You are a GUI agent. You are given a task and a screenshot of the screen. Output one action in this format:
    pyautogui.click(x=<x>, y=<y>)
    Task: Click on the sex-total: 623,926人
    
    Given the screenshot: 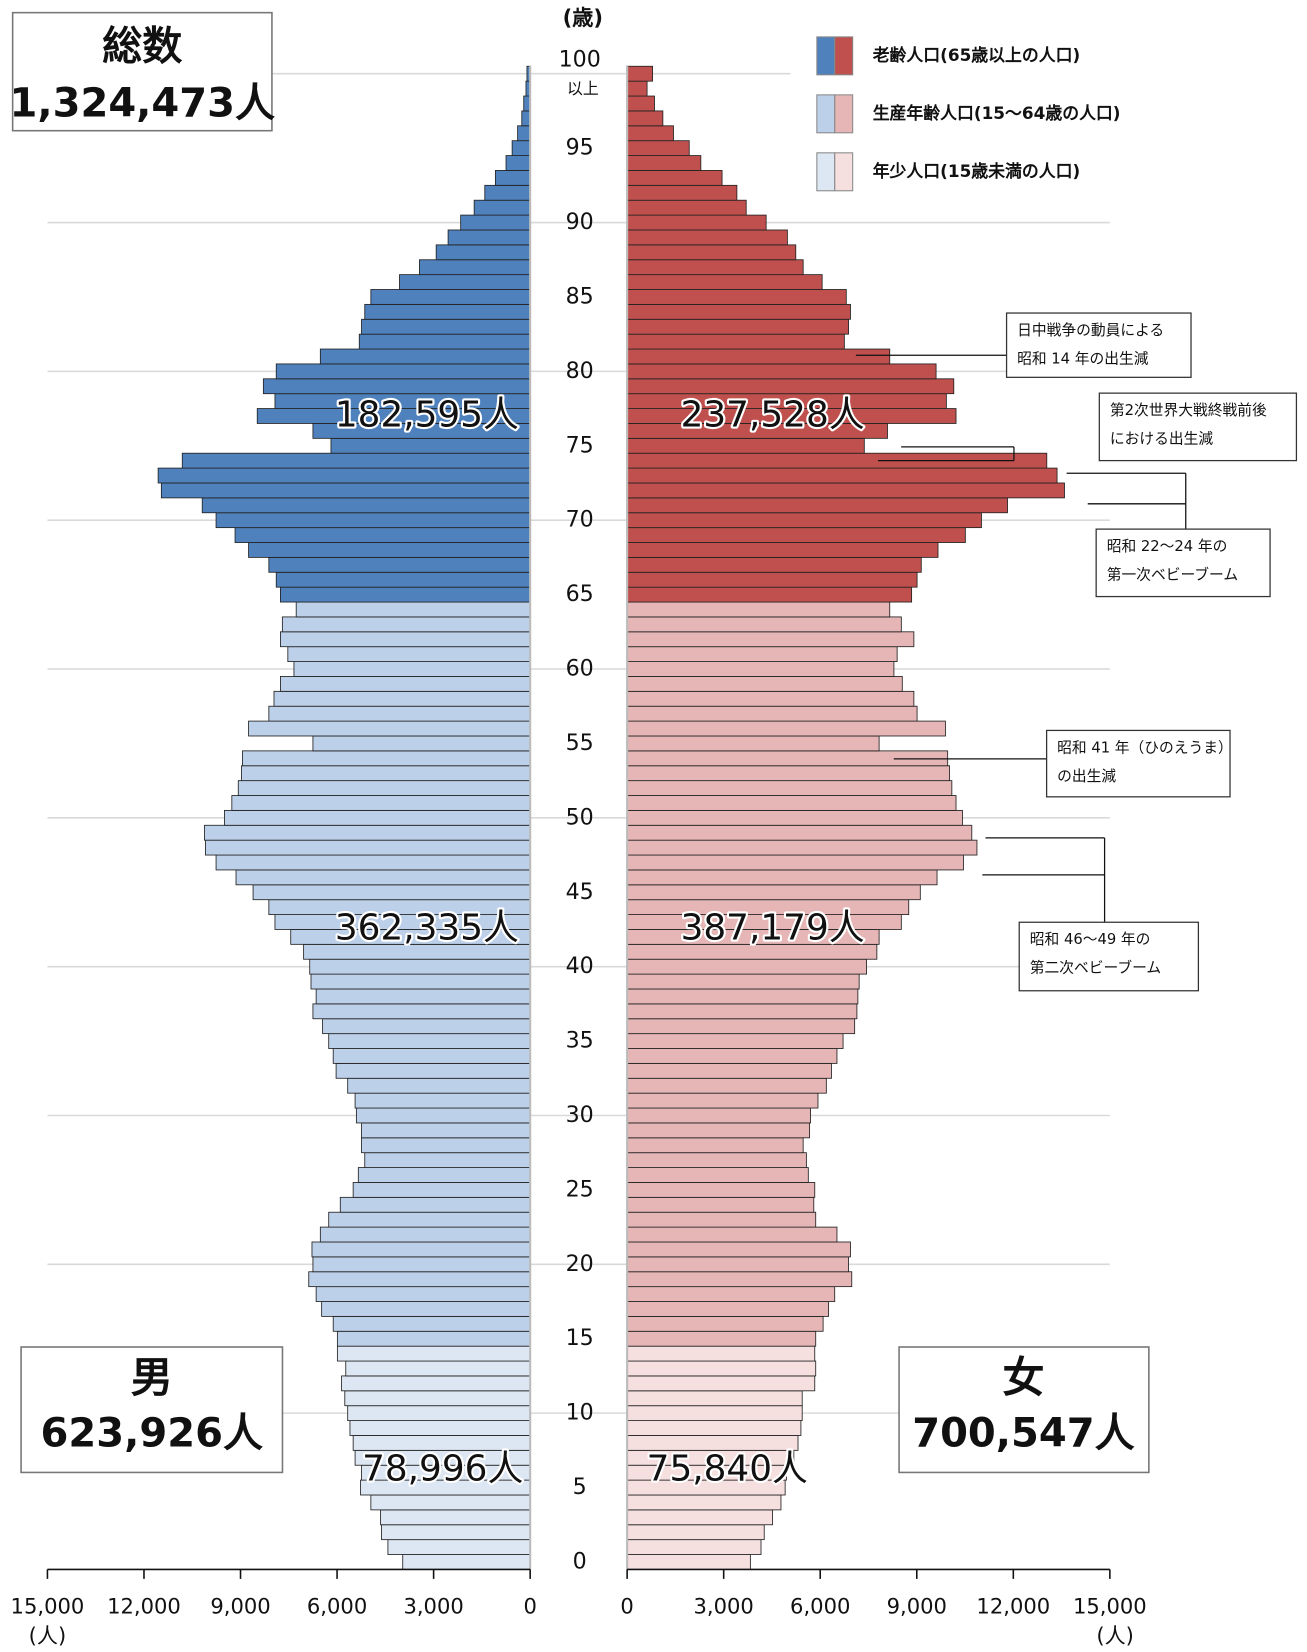 What is the action you would take?
    pyautogui.click(x=152, y=1434)
    